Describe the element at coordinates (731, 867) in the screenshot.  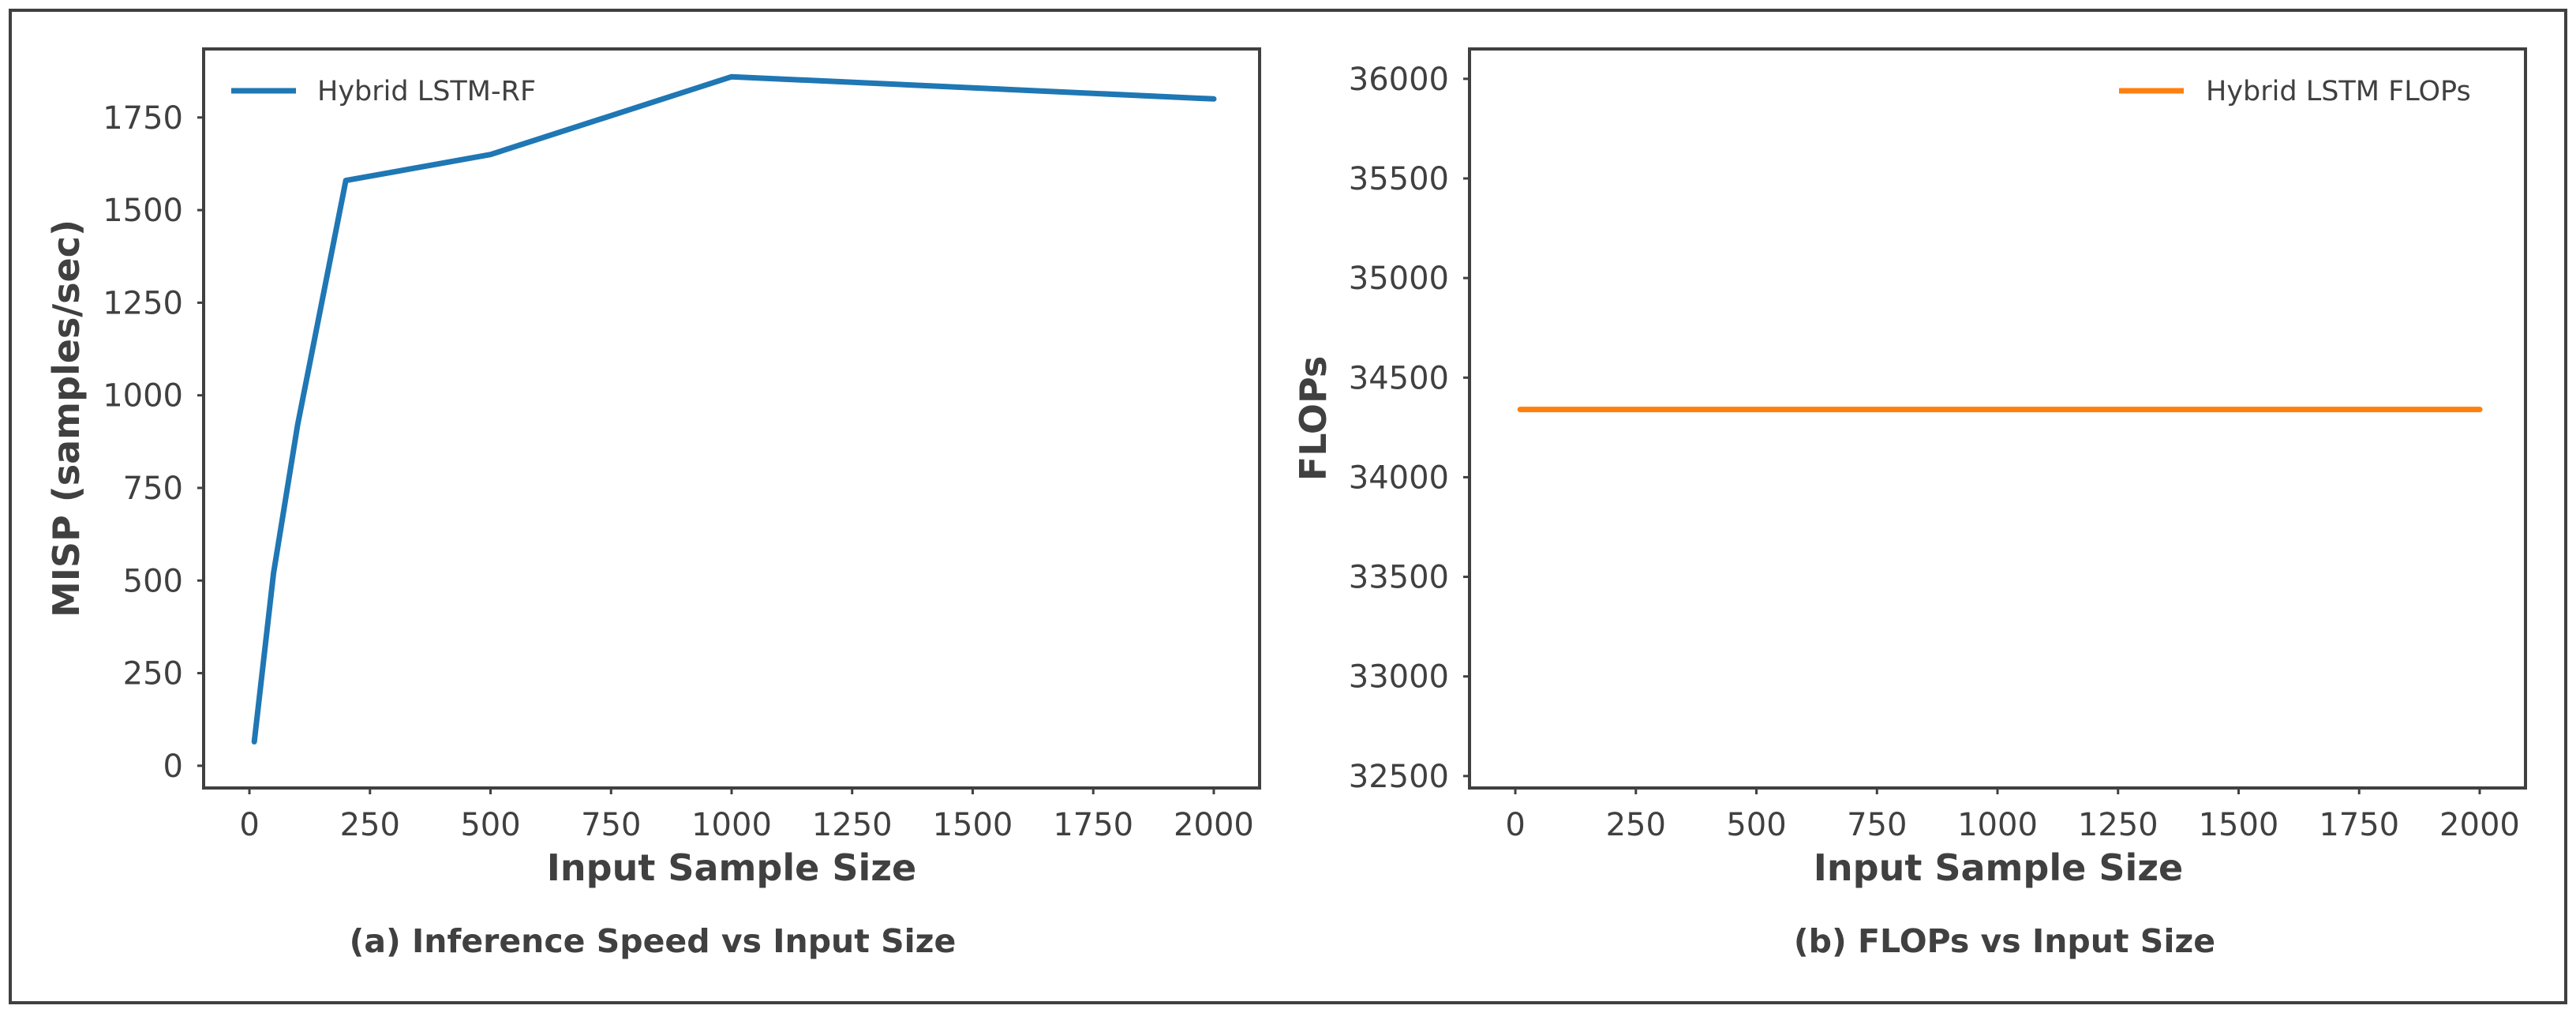
I see `panel-a-x-axis-label: Input Sample Size` at that location.